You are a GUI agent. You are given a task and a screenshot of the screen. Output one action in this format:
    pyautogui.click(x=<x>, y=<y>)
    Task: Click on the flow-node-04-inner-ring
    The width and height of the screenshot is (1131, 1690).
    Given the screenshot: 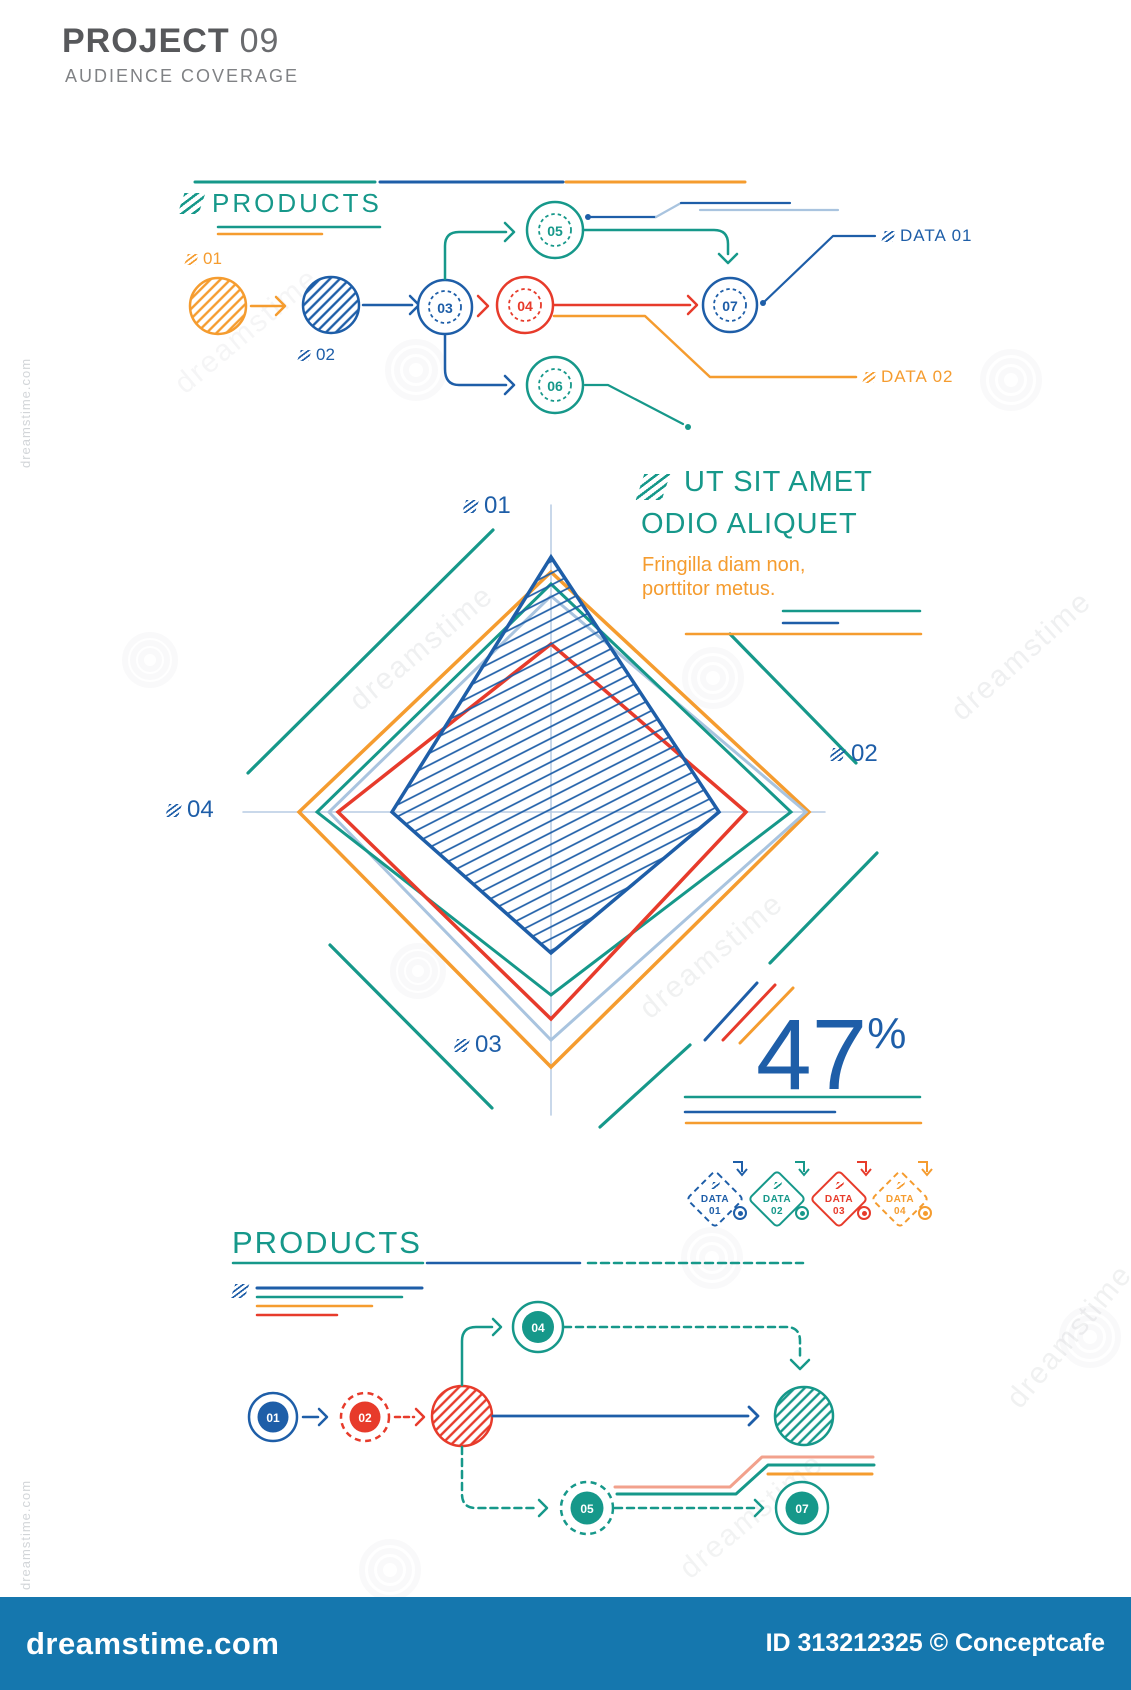 What is the action you would take?
    pyautogui.click(x=525, y=305)
    